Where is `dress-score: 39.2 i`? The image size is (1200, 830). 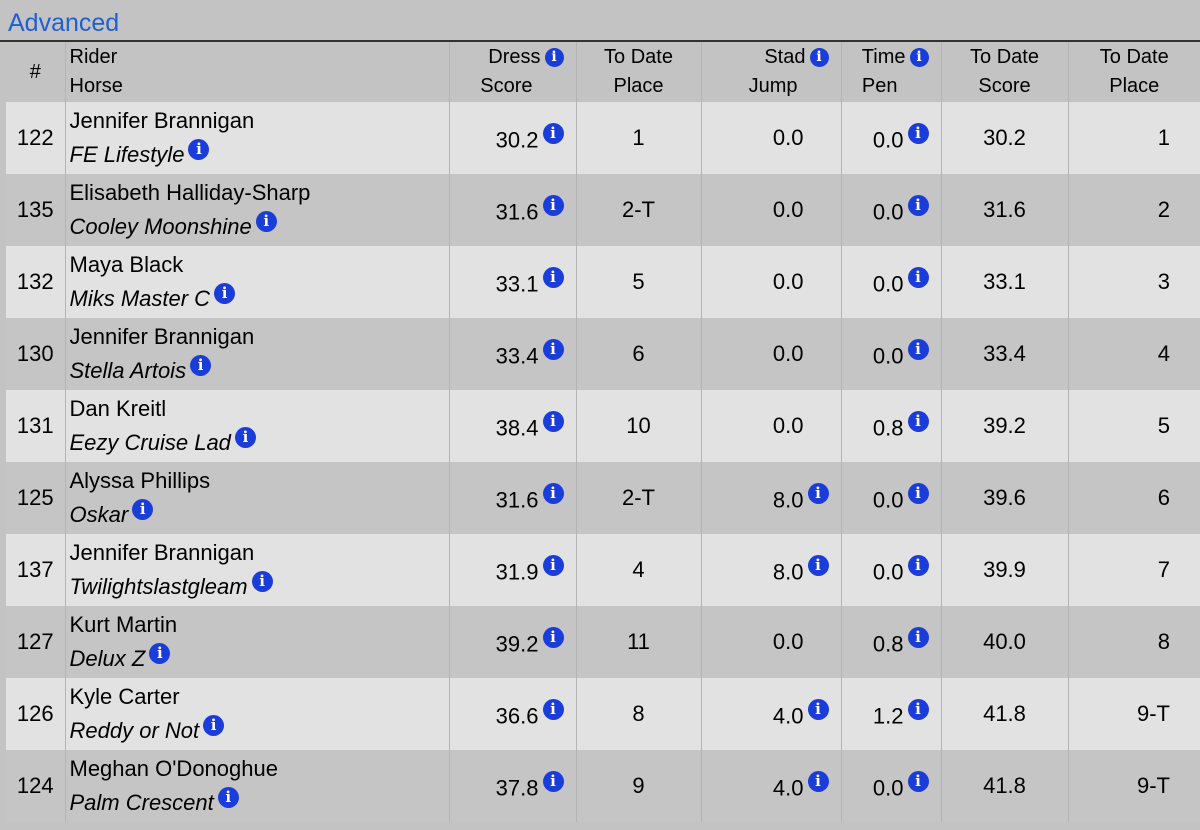
dress-score: 39.2 i is located at coordinates (513, 642).